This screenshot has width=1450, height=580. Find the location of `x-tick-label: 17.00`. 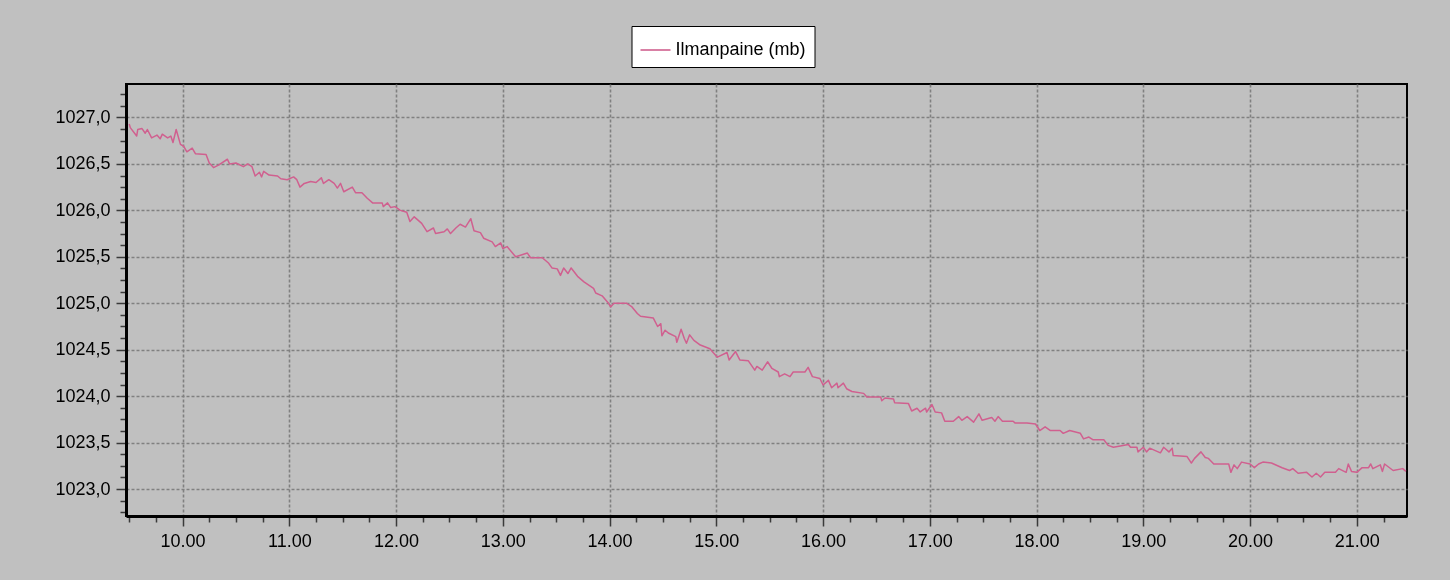

x-tick-label: 17.00 is located at coordinates (930, 540).